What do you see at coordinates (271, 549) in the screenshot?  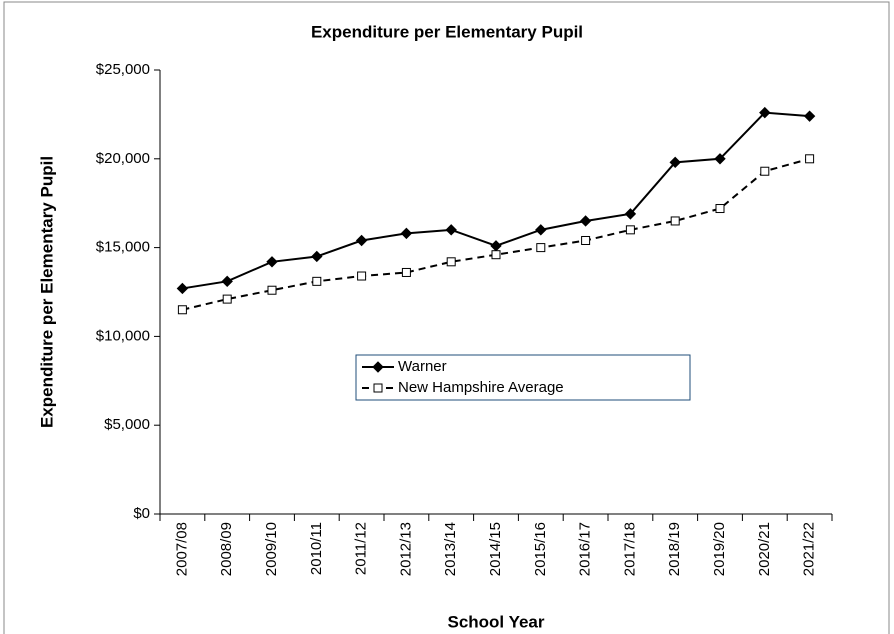 I see `x-tick-label: 2009/10` at bounding box center [271, 549].